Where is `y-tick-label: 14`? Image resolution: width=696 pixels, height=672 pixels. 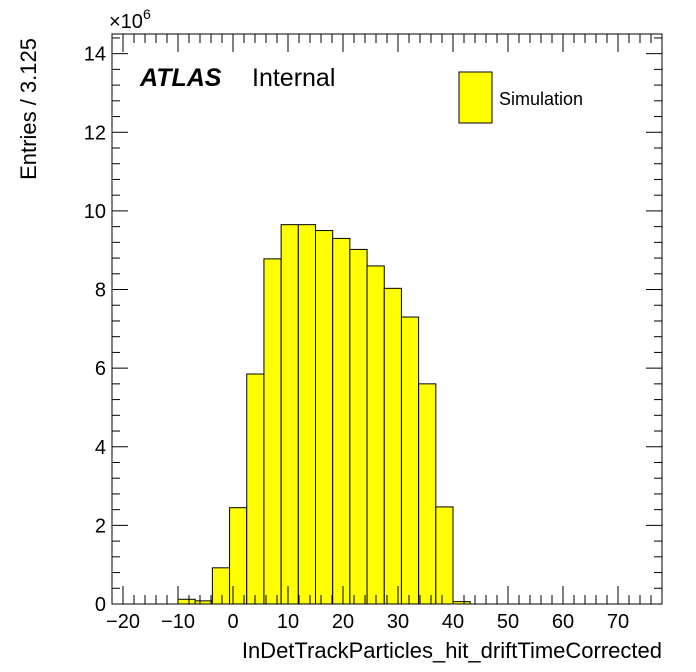 y-tick-label: 14 is located at coordinates (95, 55).